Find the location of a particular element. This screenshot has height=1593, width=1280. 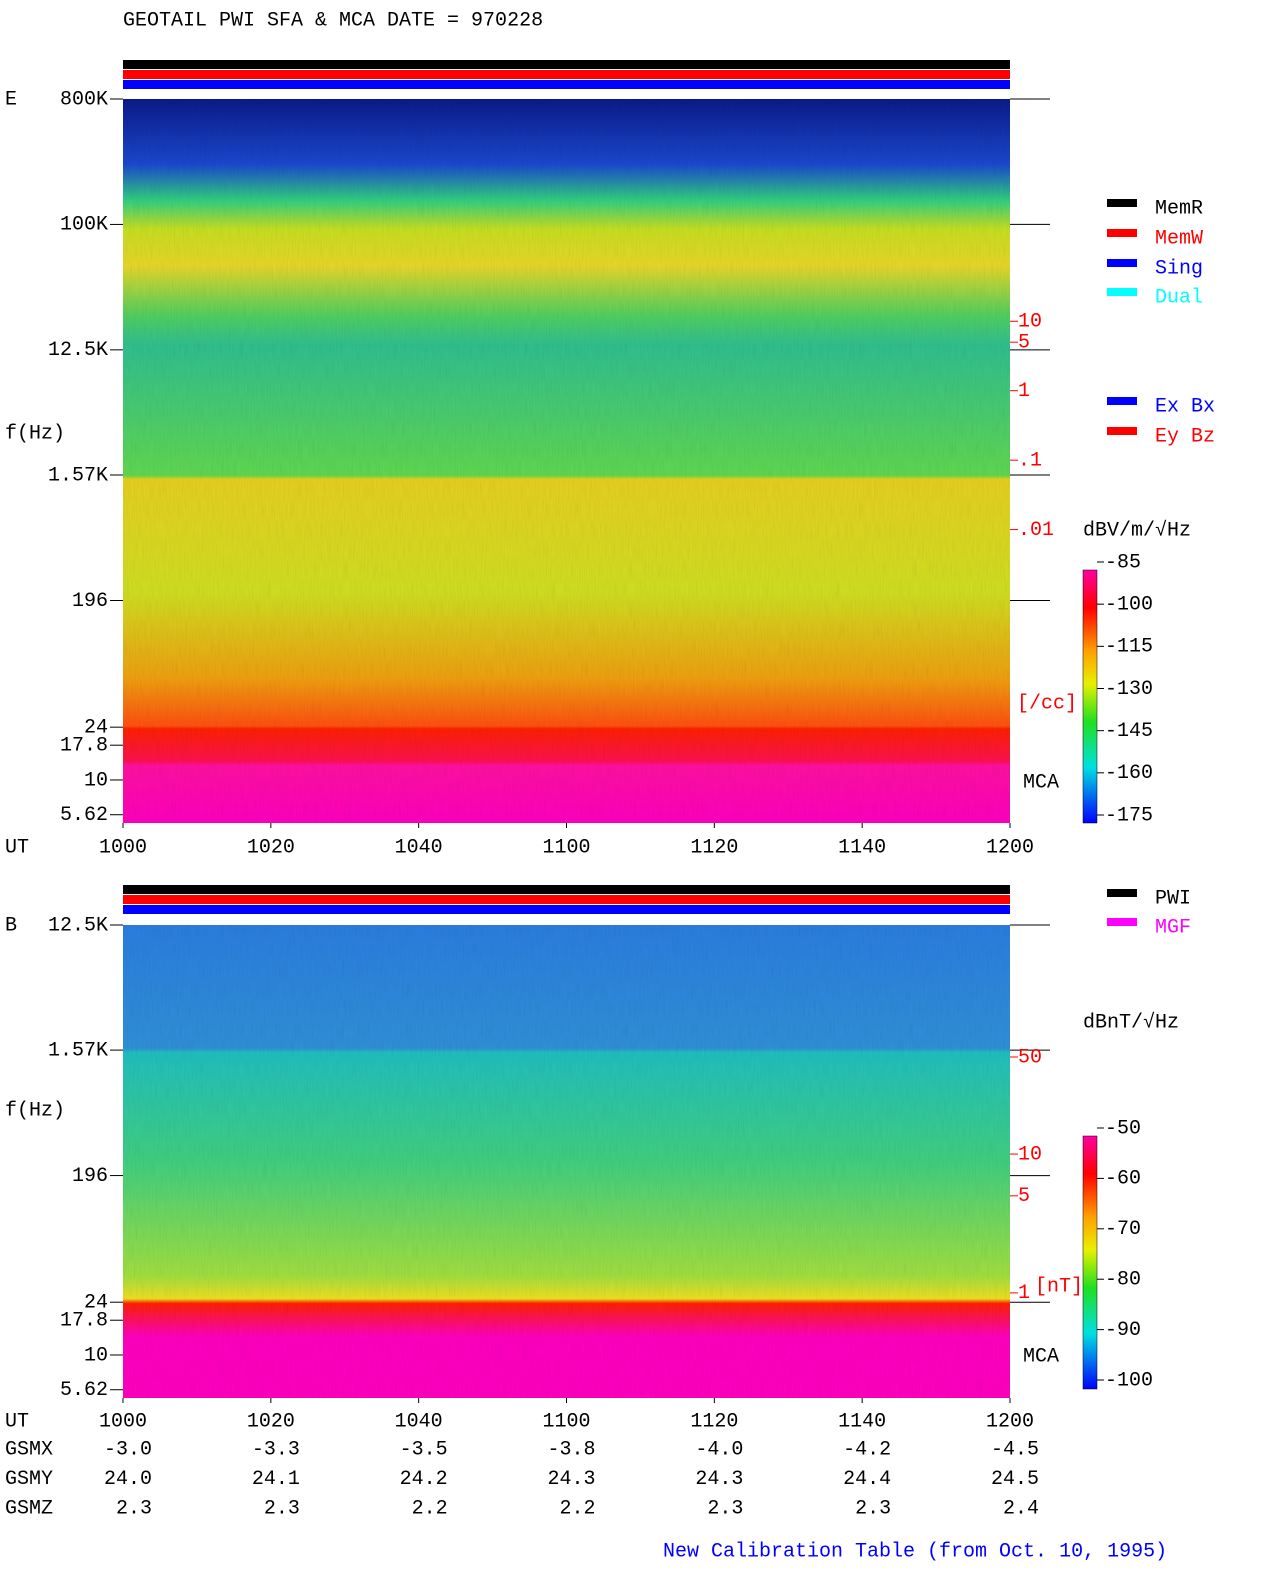

colorbar-tick-label: -100 is located at coordinates (1129, 1380).